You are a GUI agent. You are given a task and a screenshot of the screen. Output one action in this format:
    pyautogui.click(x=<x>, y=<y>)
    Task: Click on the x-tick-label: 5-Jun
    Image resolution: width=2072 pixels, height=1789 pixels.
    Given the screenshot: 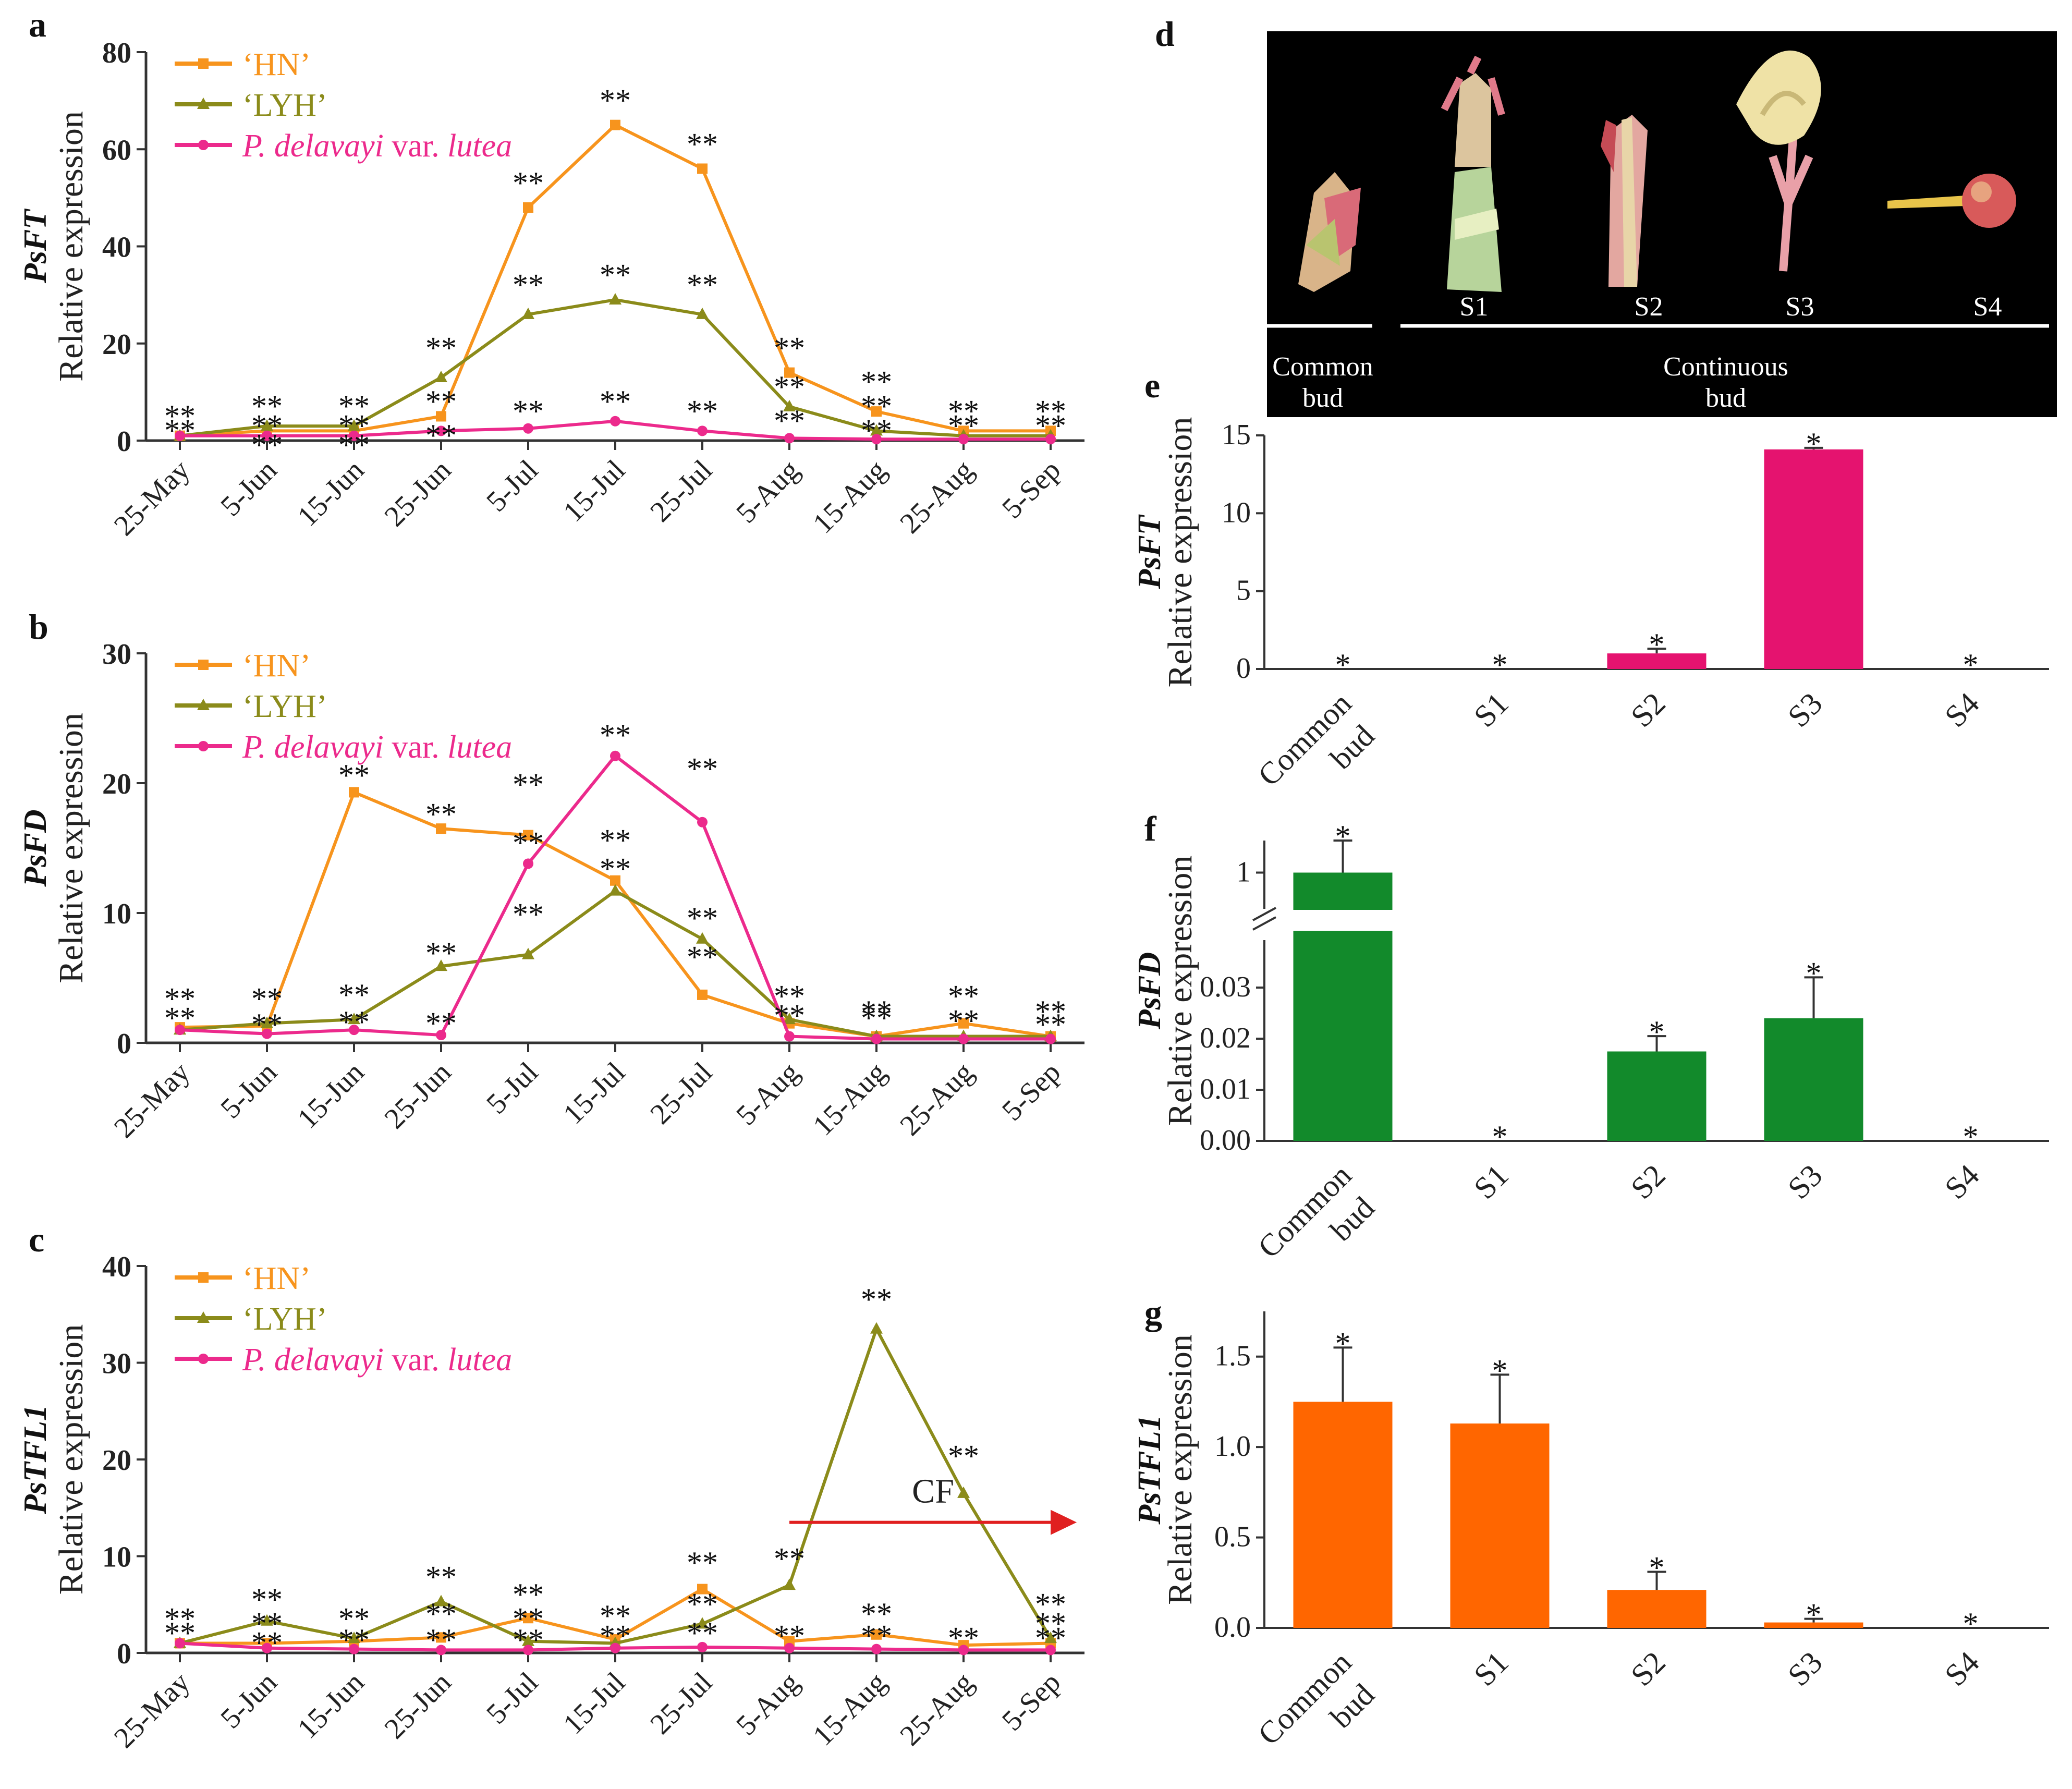 What is the action you would take?
    pyautogui.click(x=248, y=1700)
    